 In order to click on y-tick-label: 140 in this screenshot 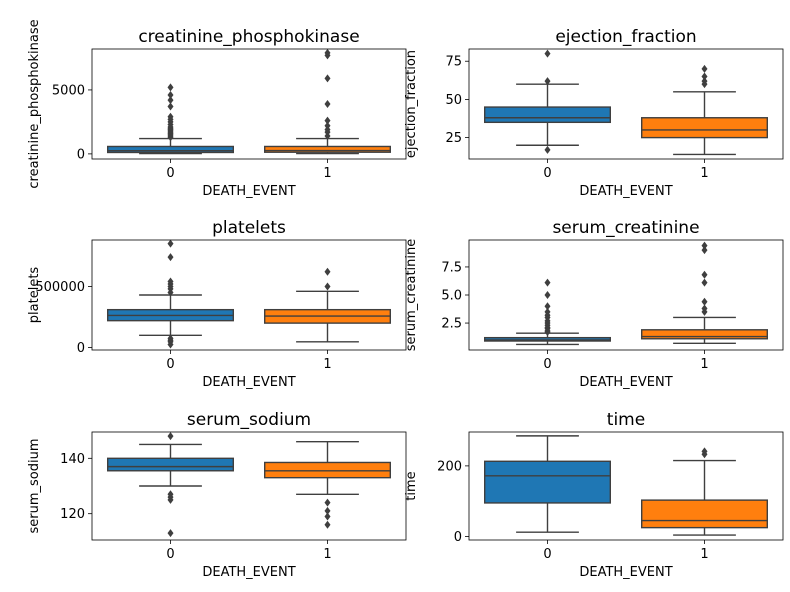, I will do `click(72, 459)`.